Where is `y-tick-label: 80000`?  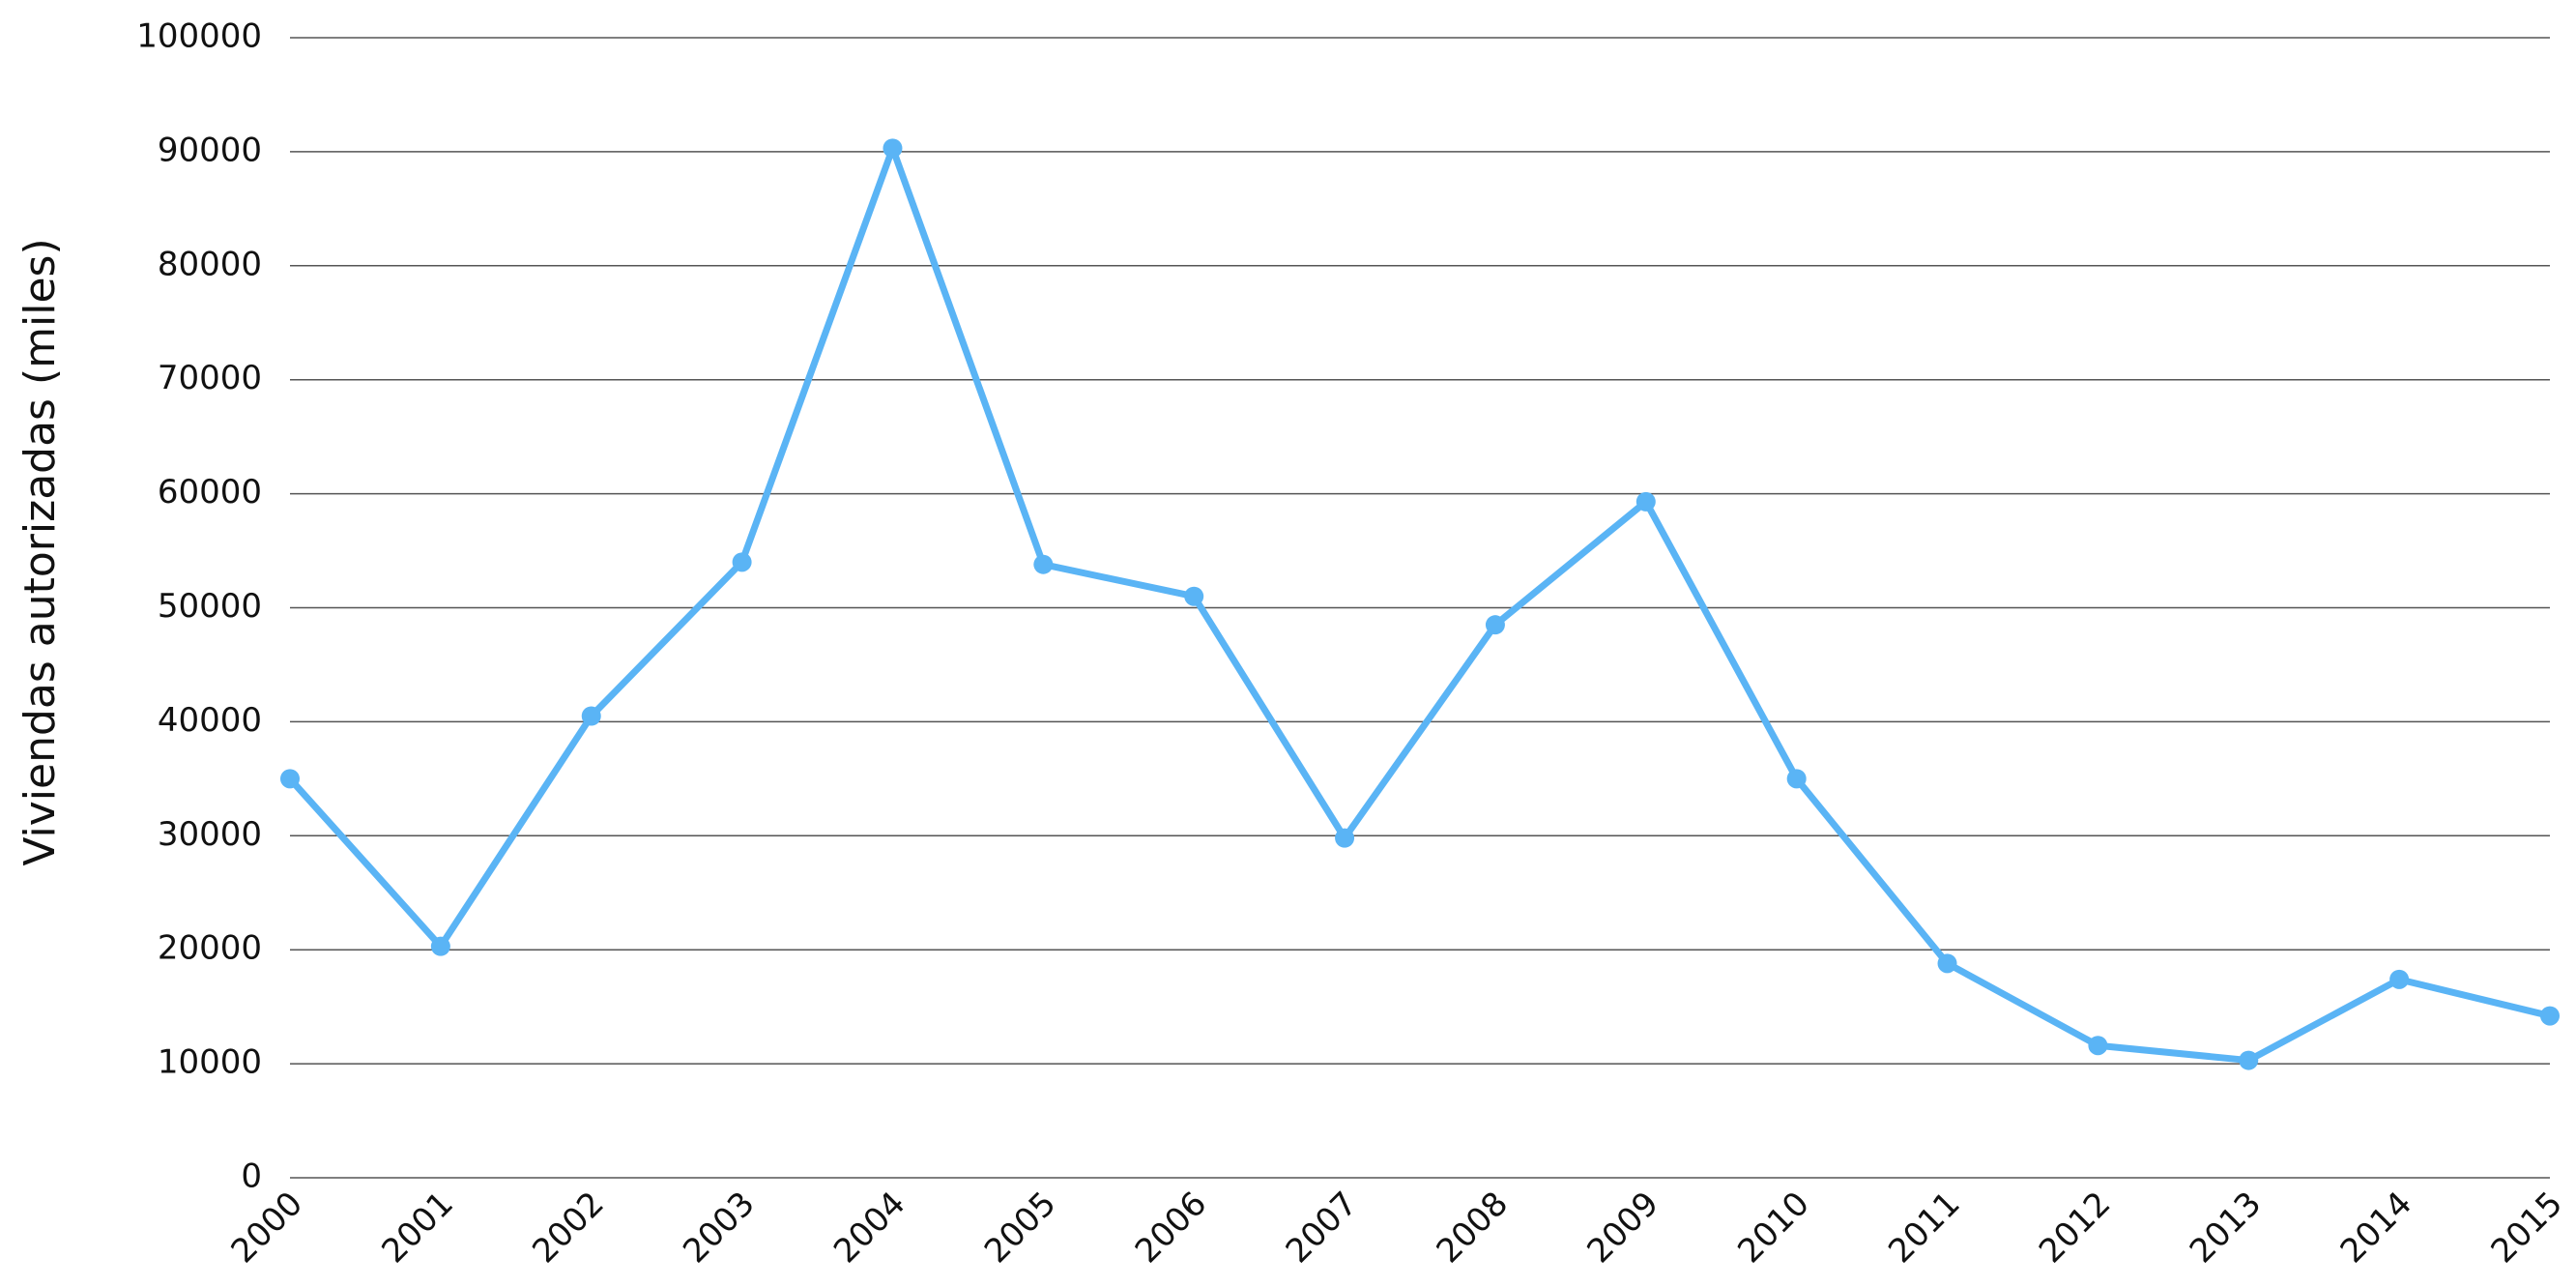
y-tick-label: 80000 is located at coordinates (210, 264).